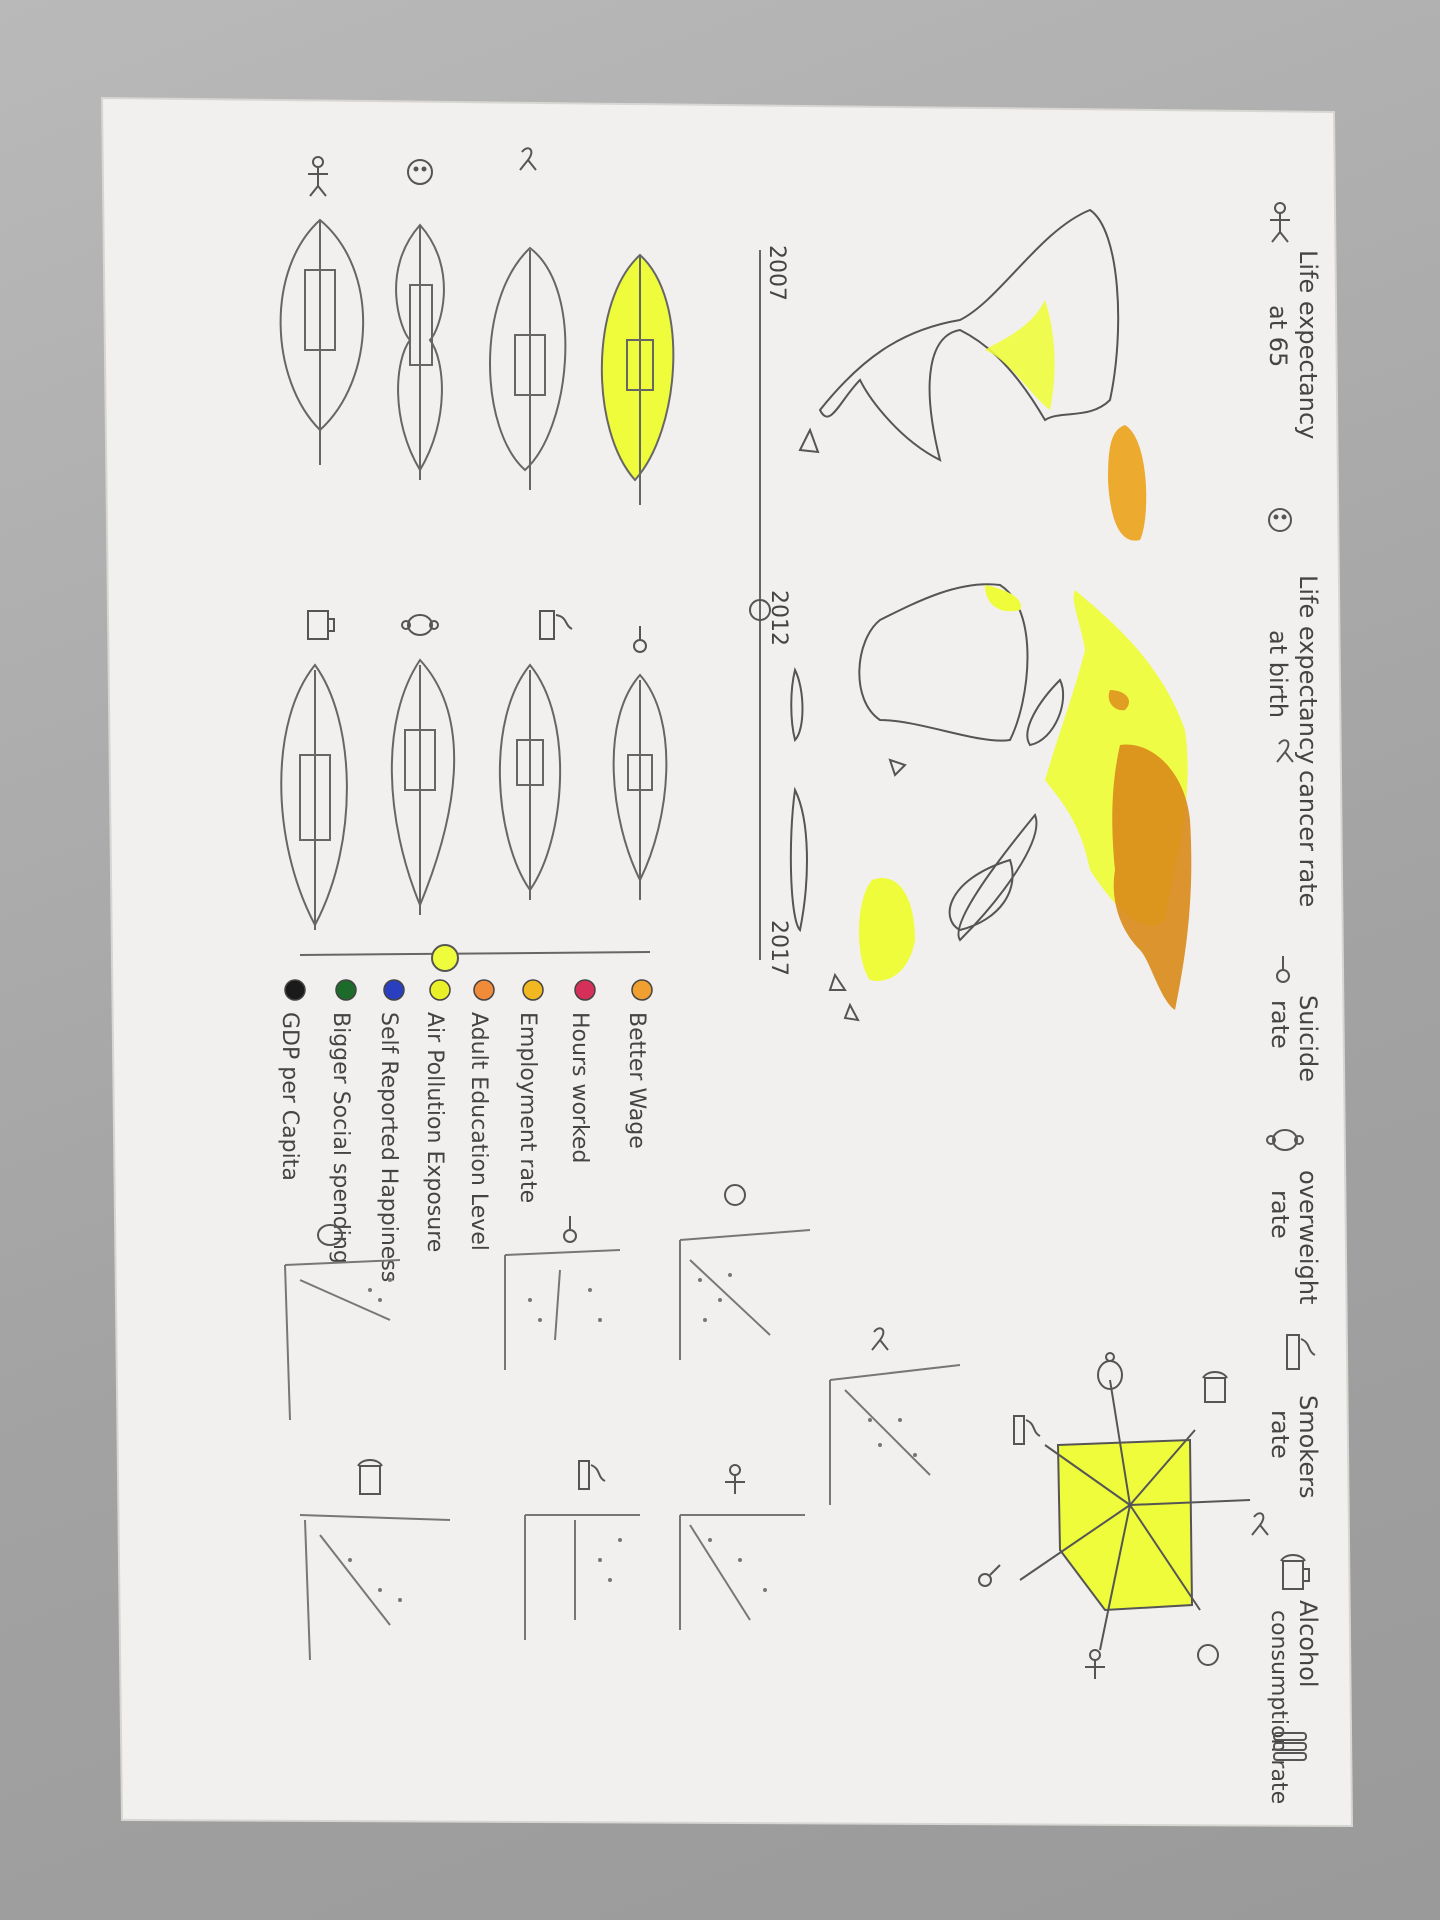 This screenshot has width=1440, height=1920. I want to click on indicator-label-7a: Alcohol, so click(1308, 1644).